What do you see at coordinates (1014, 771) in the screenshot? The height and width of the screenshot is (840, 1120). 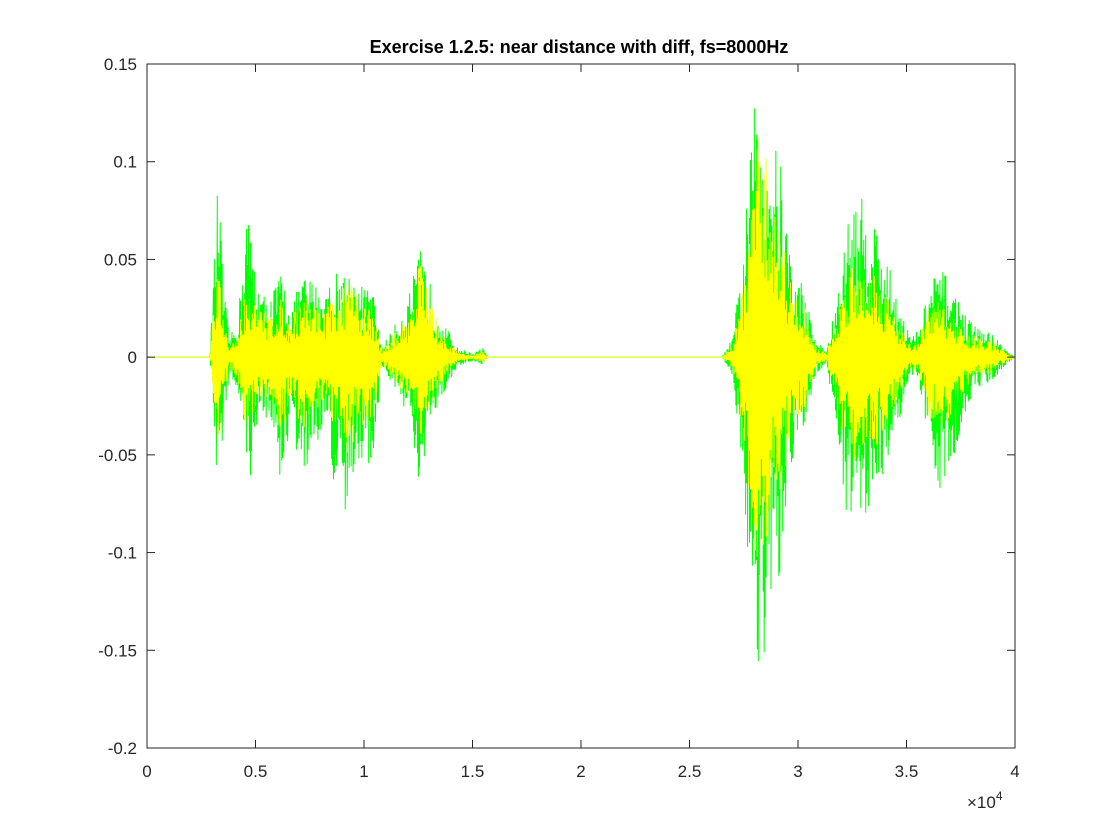 I see `x-tick-label: 4` at bounding box center [1014, 771].